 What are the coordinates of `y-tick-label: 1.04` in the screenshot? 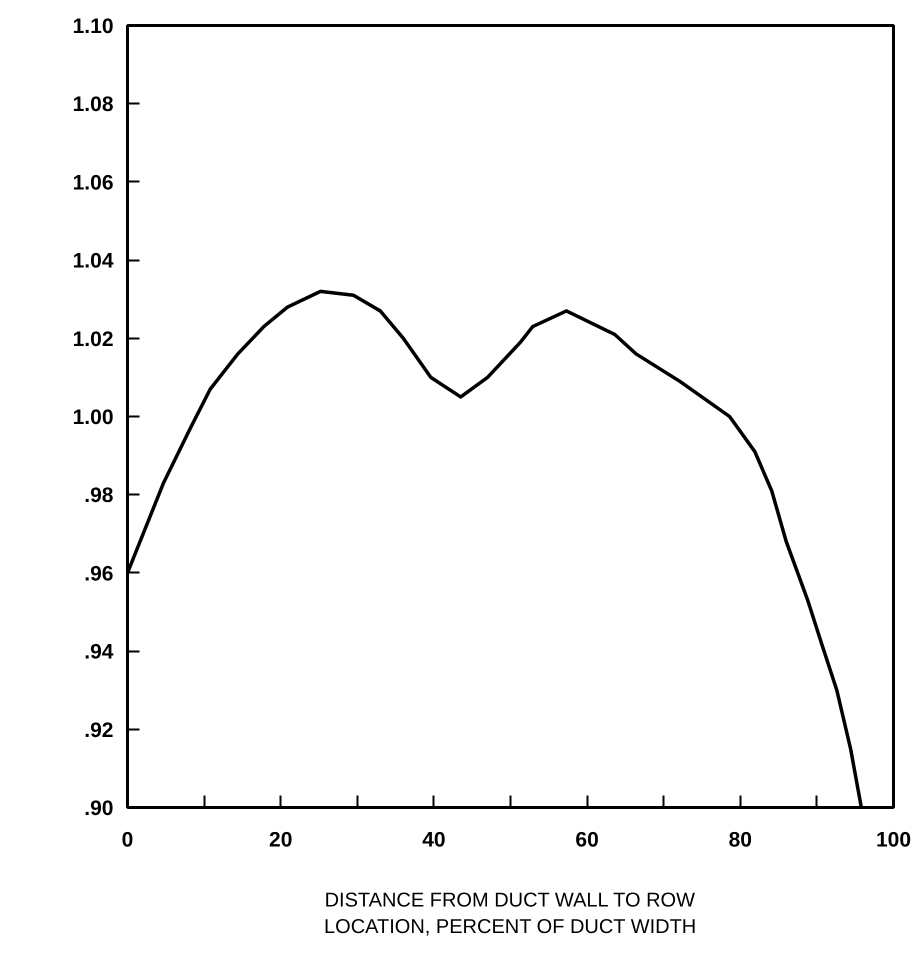 It's located at (93, 261).